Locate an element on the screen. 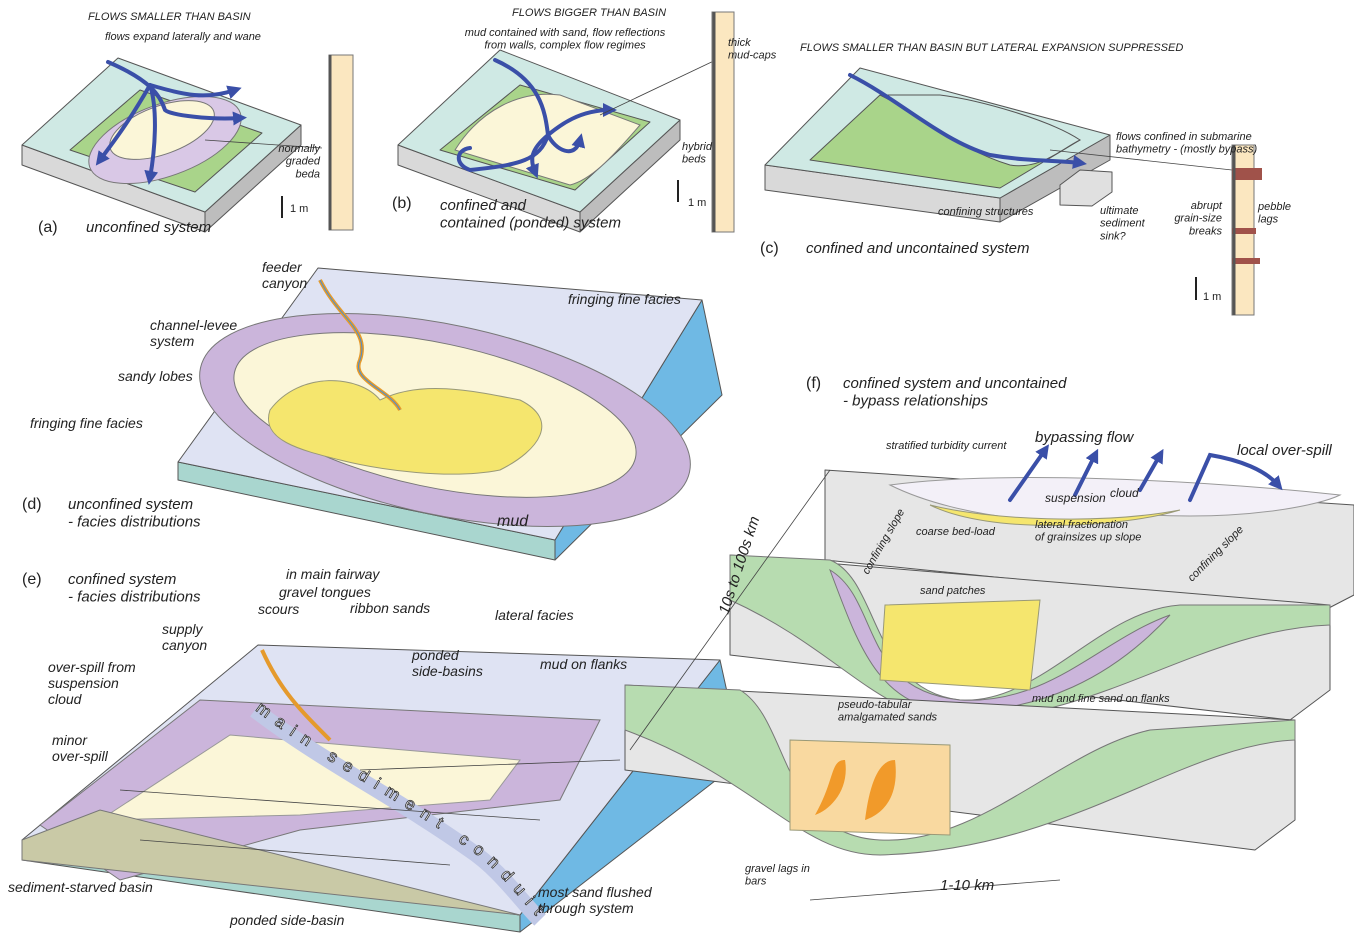 The width and height of the screenshot is (1354, 934). caption: contained (ponded) system is located at coordinates (530, 222).